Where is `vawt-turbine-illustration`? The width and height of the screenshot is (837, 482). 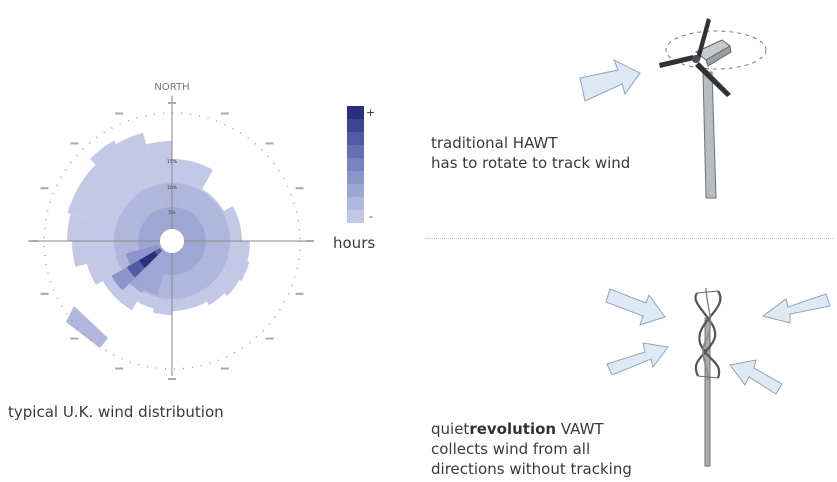 vawt-turbine-illustration is located at coordinates (718, 377).